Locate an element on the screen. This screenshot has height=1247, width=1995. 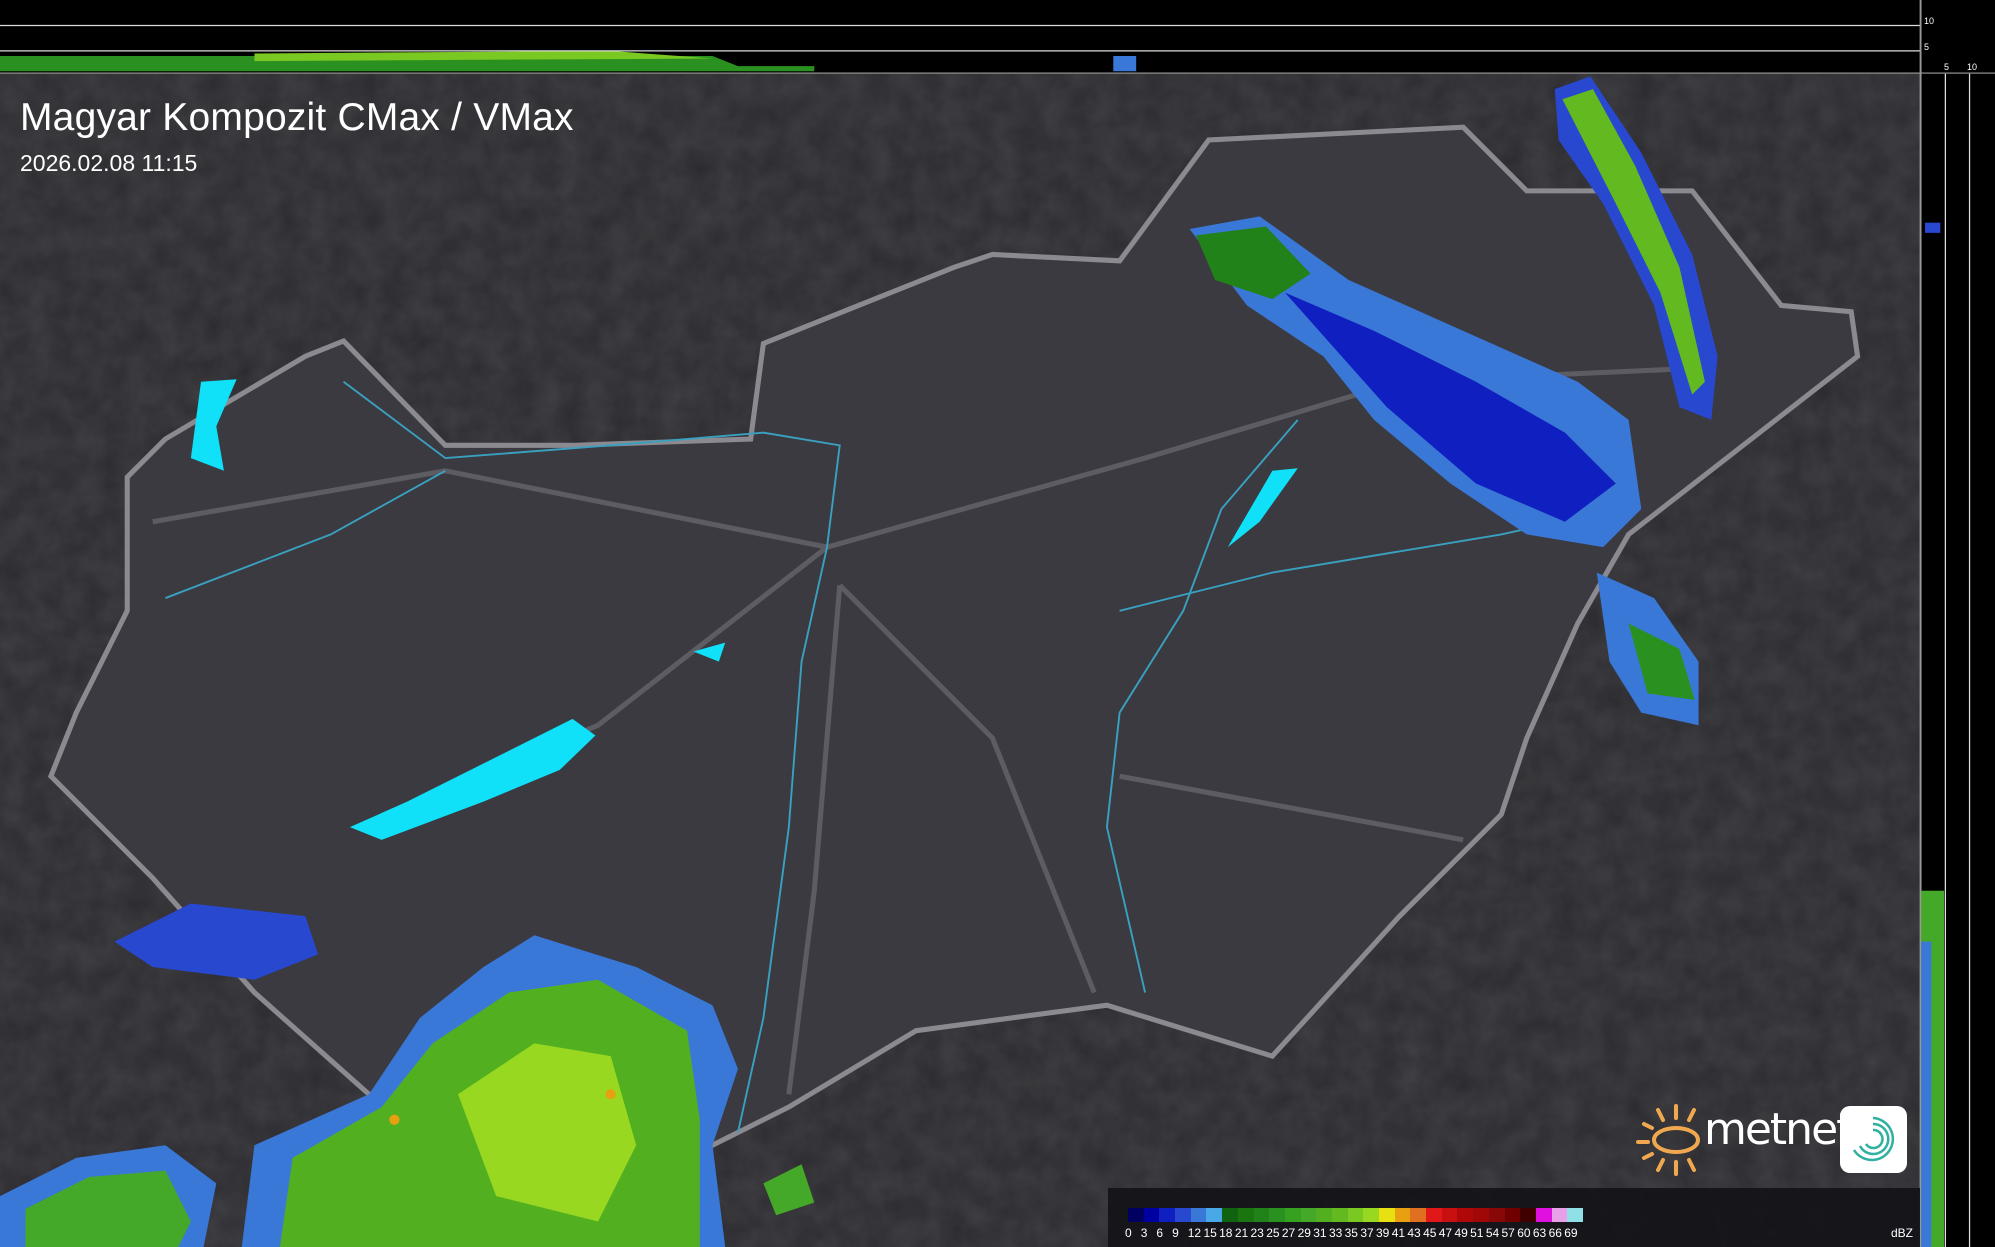
legend-swatches is located at coordinates (1355, 1215).